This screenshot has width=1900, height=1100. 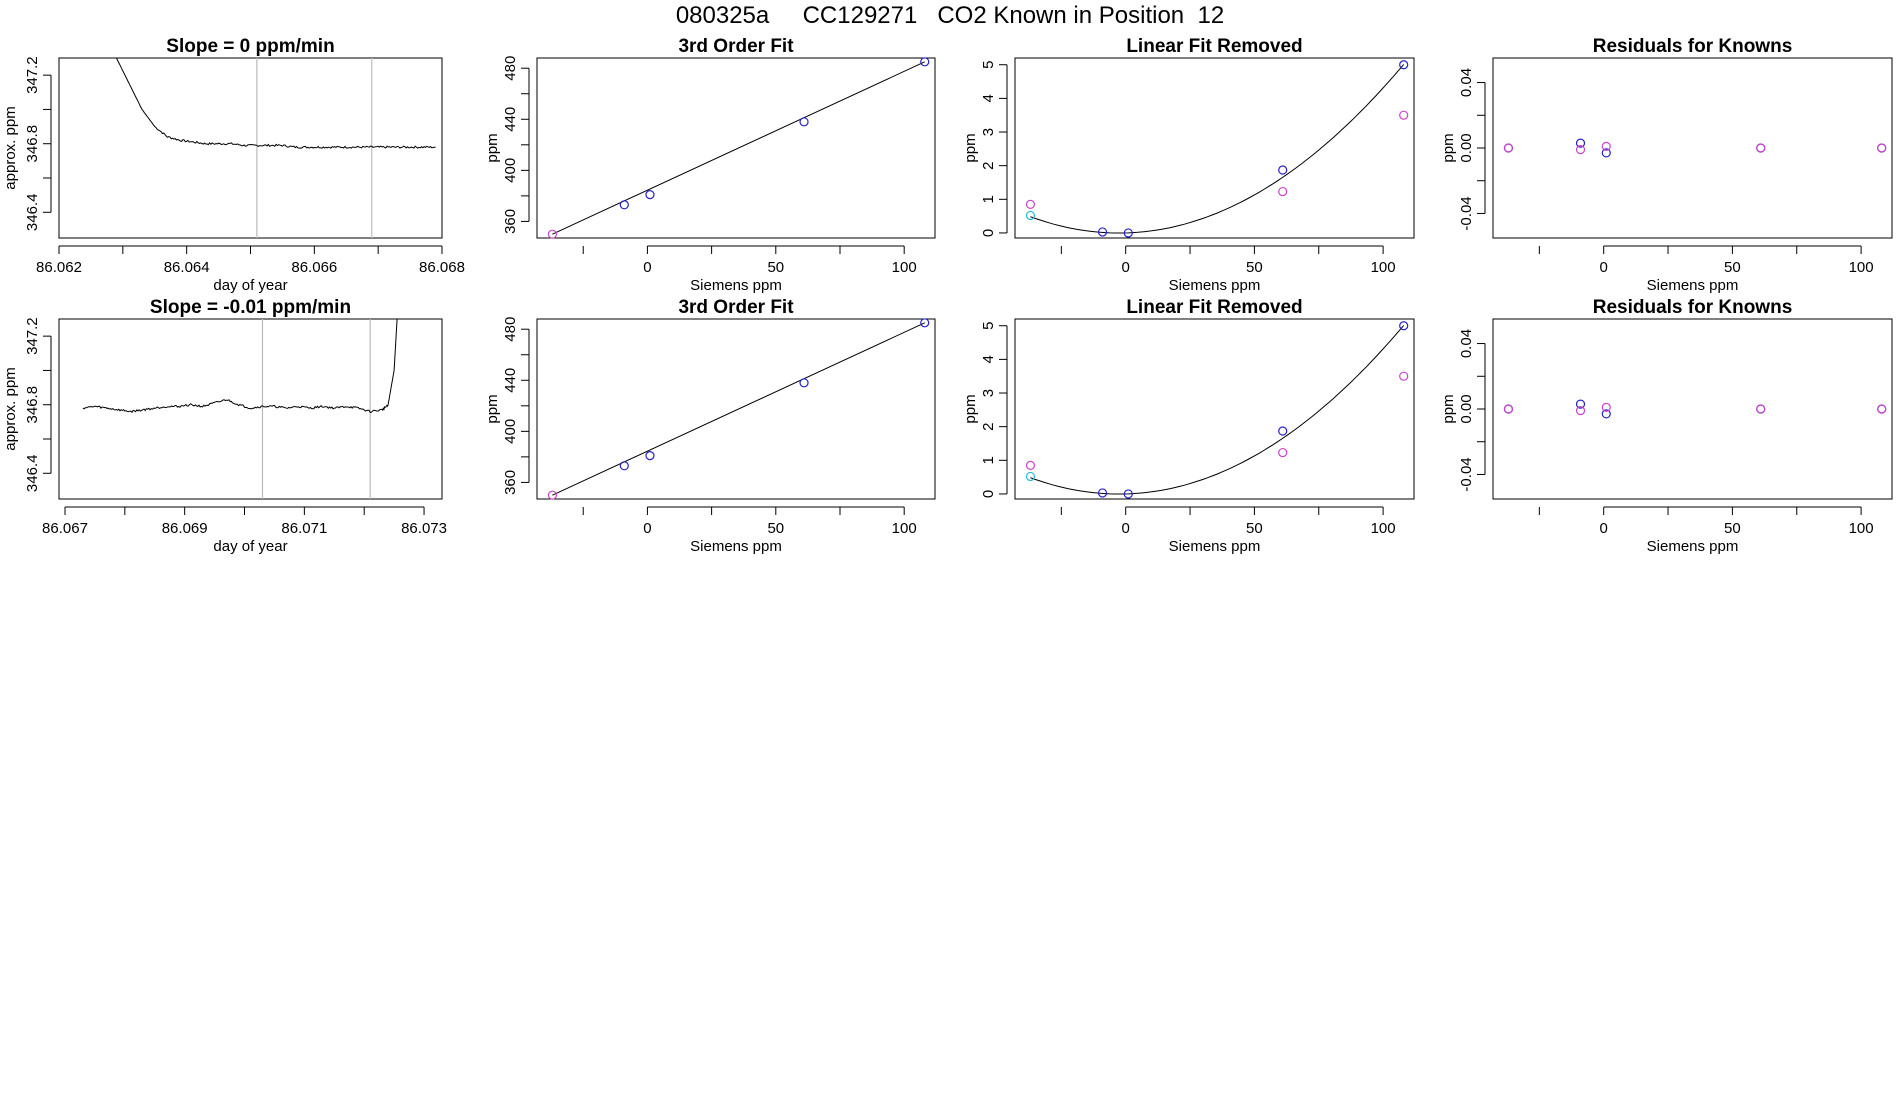 I want to click on y-tick-label: 5, so click(x=988, y=326).